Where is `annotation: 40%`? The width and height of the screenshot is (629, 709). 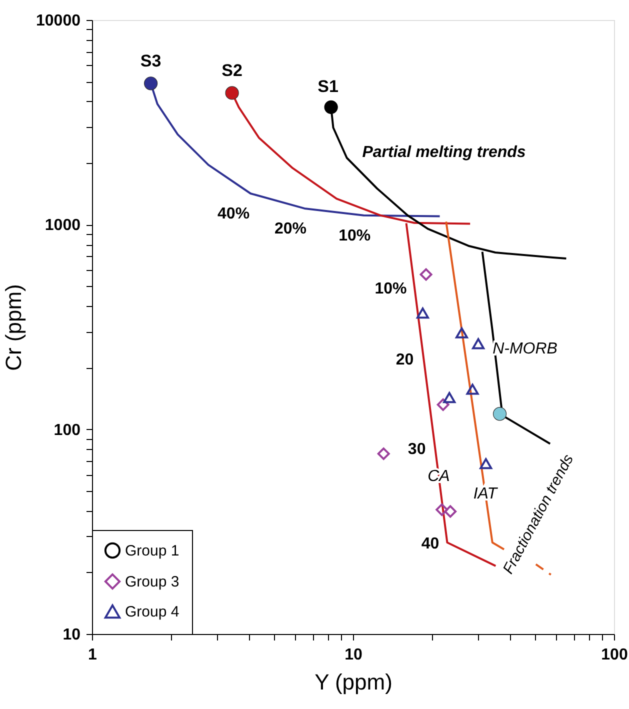
annotation: 40% is located at coordinates (234, 214).